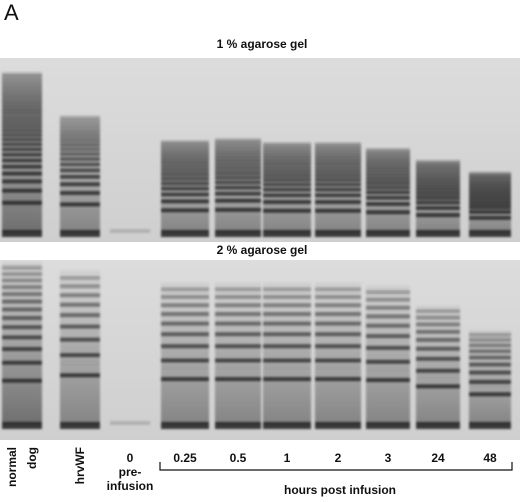 Image resolution: width=520 pixels, height=502 pixels. What do you see at coordinates (438, 458) in the screenshot?
I see `lane-label: 24` at bounding box center [438, 458].